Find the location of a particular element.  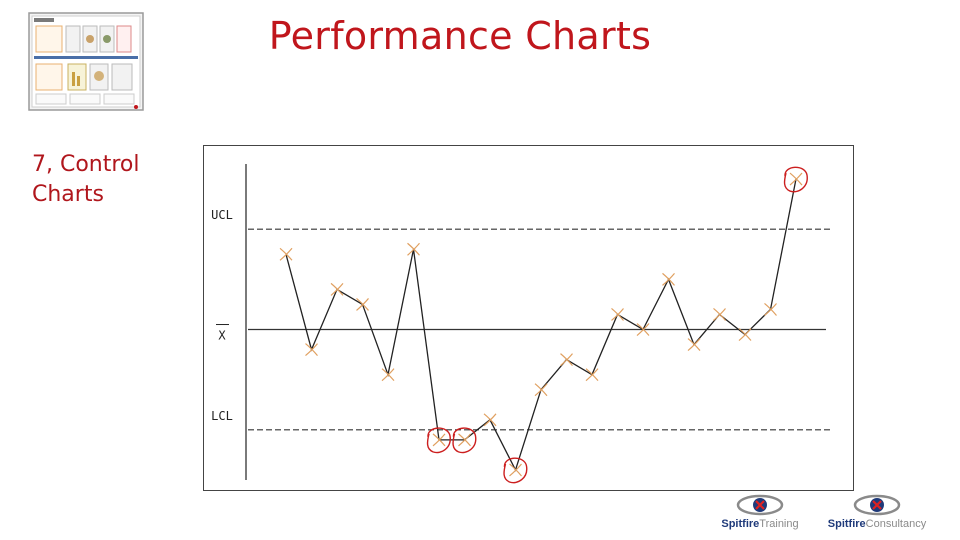

spitfire-training-logo: SpitfireTraining is located at coordinates (760, 514).